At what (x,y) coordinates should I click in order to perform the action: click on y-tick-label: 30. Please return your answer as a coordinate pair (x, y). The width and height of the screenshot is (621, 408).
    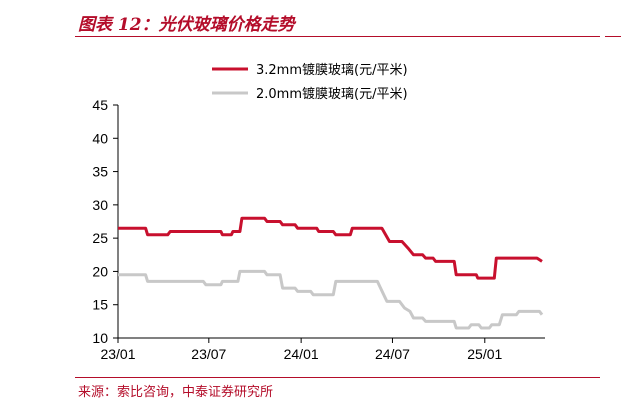
    Looking at the image, I should click on (100, 205).